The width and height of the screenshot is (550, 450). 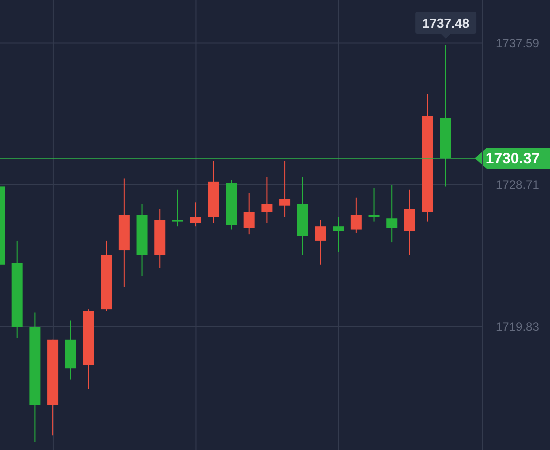 I want to click on y-tick-label: 1728.71, so click(x=518, y=185).